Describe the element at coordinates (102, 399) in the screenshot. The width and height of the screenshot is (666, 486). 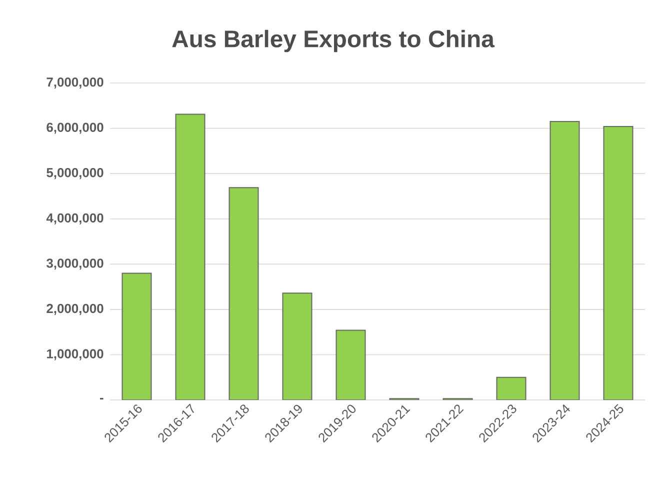
I see `y-tick-label: -` at that location.